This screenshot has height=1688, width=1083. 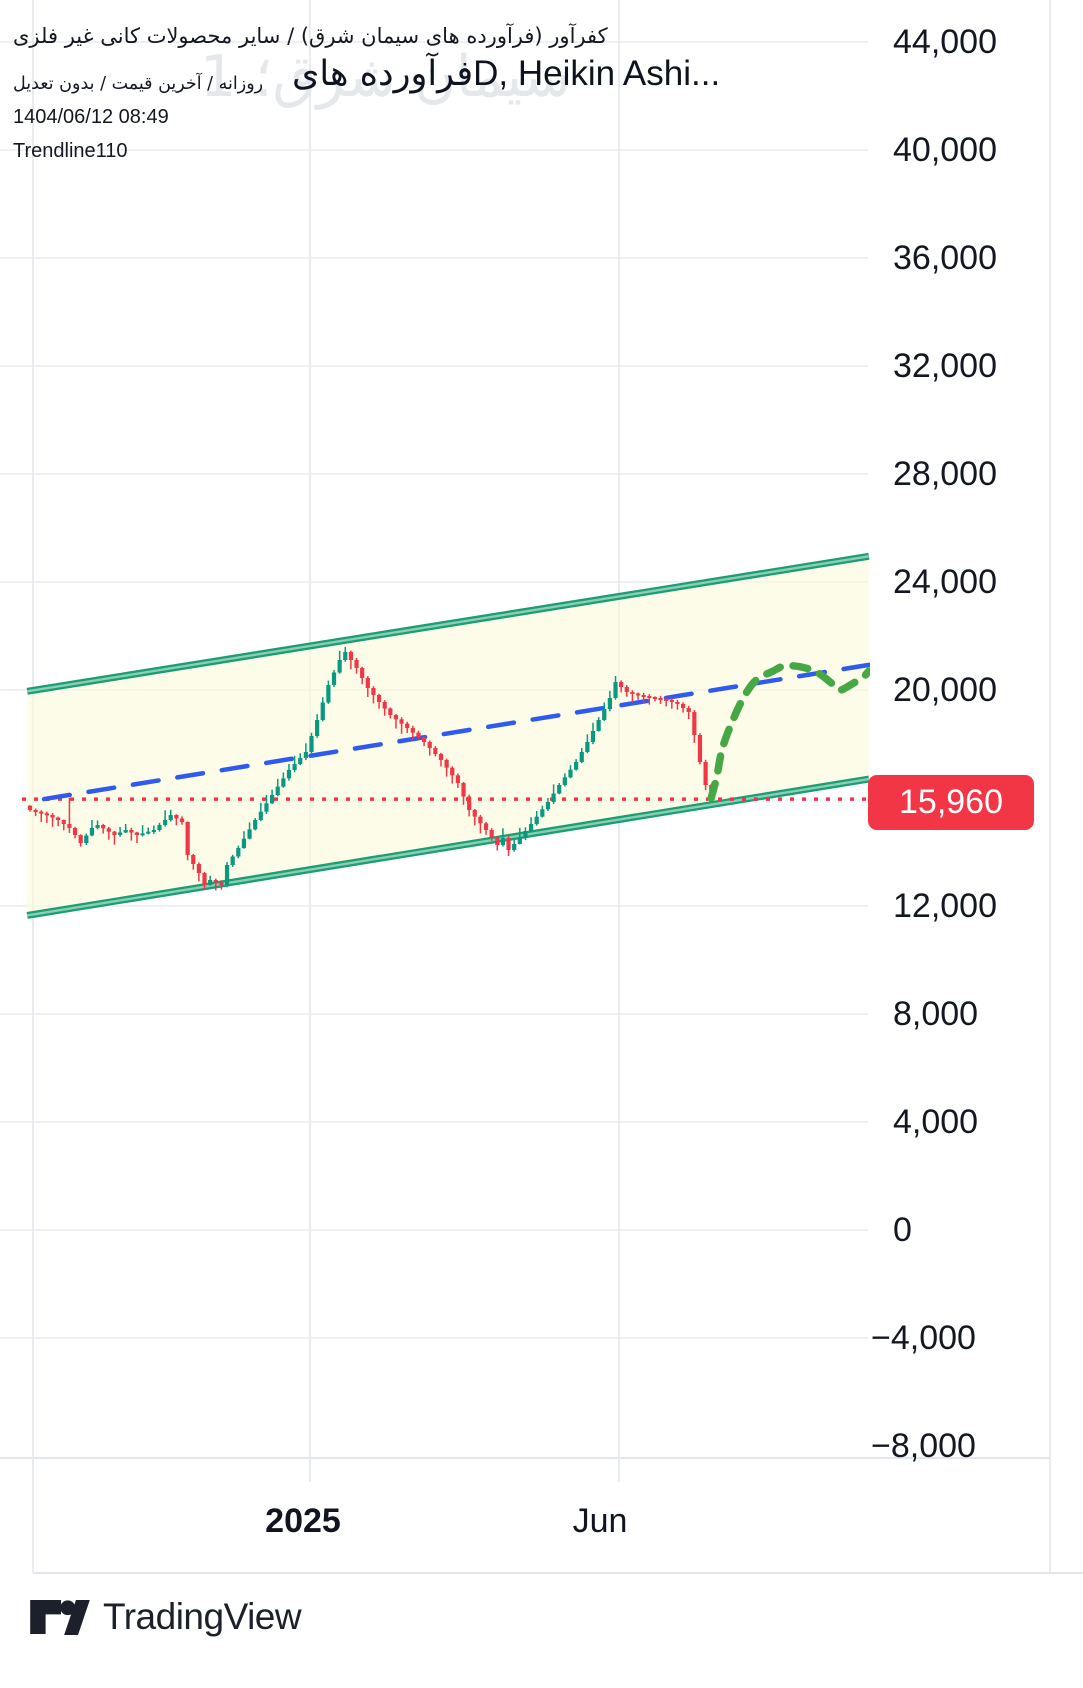 What do you see at coordinates (945, 906) in the screenshot?
I see `price-tick-label: 12,000` at bounding box center [945, 906].